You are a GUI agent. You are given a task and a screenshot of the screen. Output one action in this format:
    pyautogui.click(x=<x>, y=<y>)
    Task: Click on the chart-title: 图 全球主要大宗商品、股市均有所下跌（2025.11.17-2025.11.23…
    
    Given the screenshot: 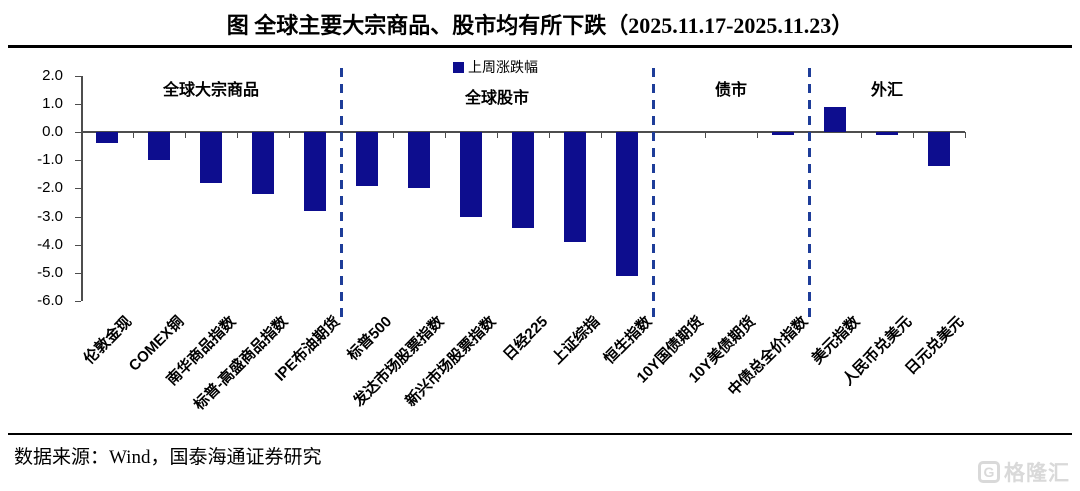 What is the action you would take?
    pyautogui.click(x=540, y=25)
    